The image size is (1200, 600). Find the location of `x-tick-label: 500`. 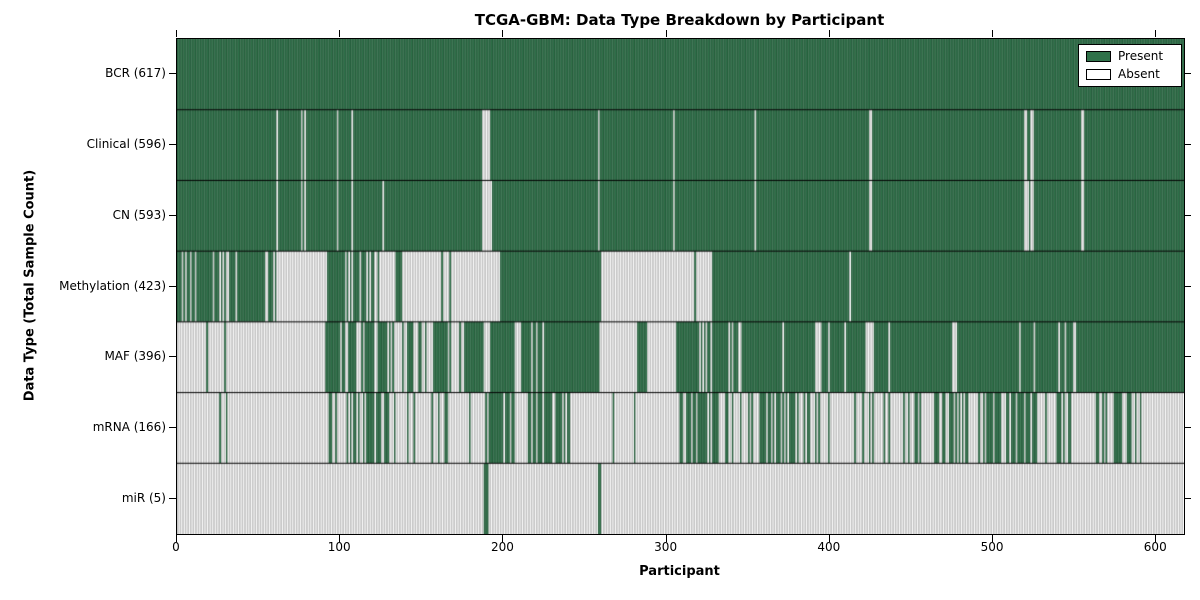

x-tick-label: 500 is located at coordinates (992, 547).